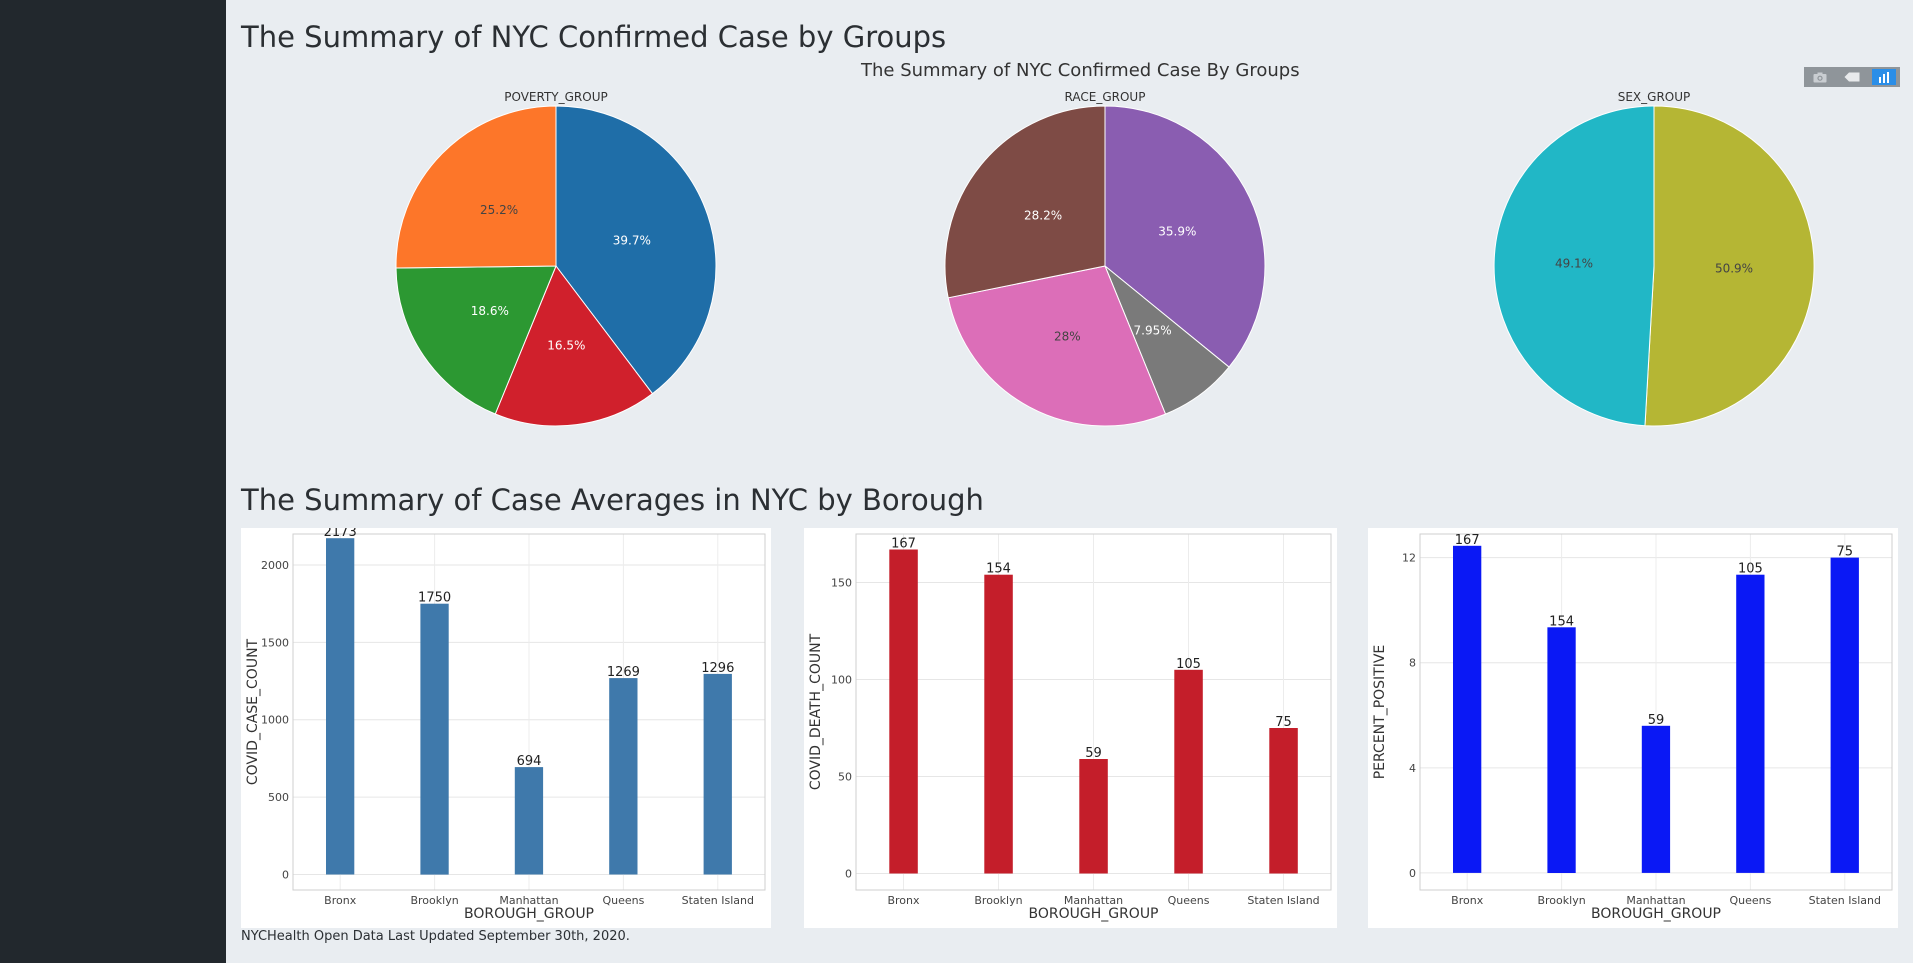 The width and height of the screenshot is (1913, 963). Describe the element at coordinates (275, 642) in the screenshot. I see `y-tick-label: 1500` at that location.